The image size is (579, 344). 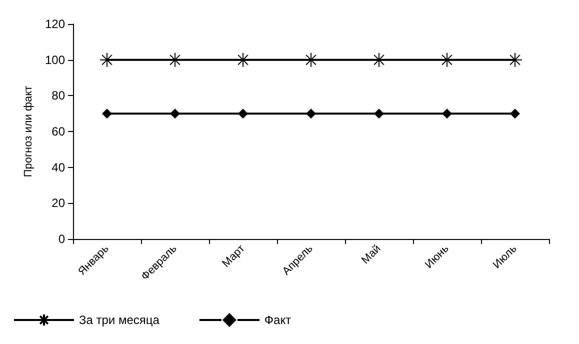 I want to click on y-tick-label: 0, so click(x=62, y=239).